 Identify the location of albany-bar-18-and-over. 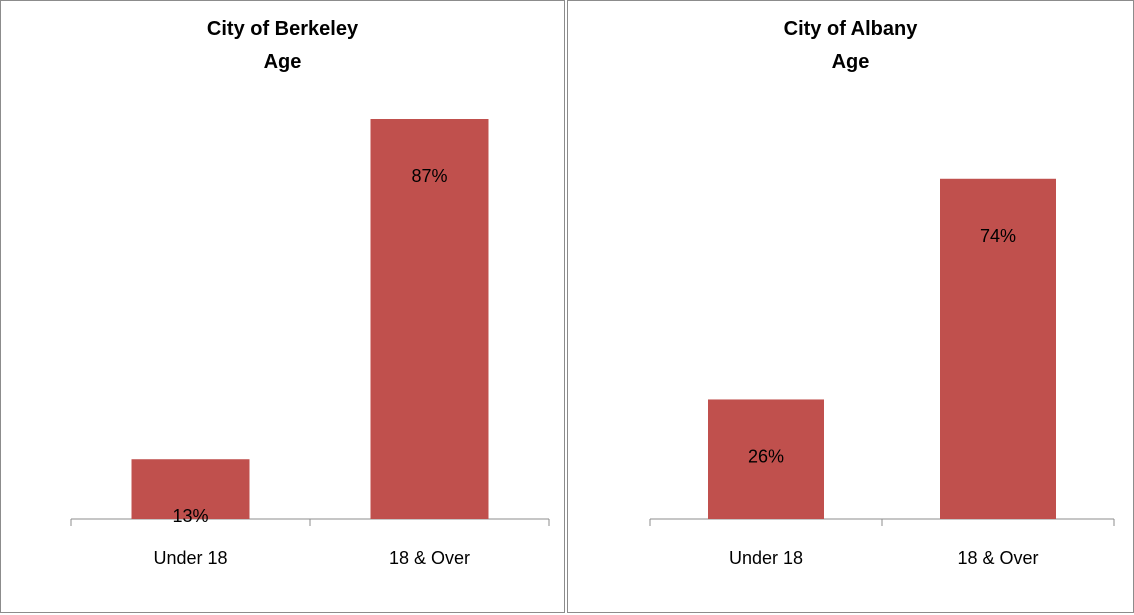
(998, 348).